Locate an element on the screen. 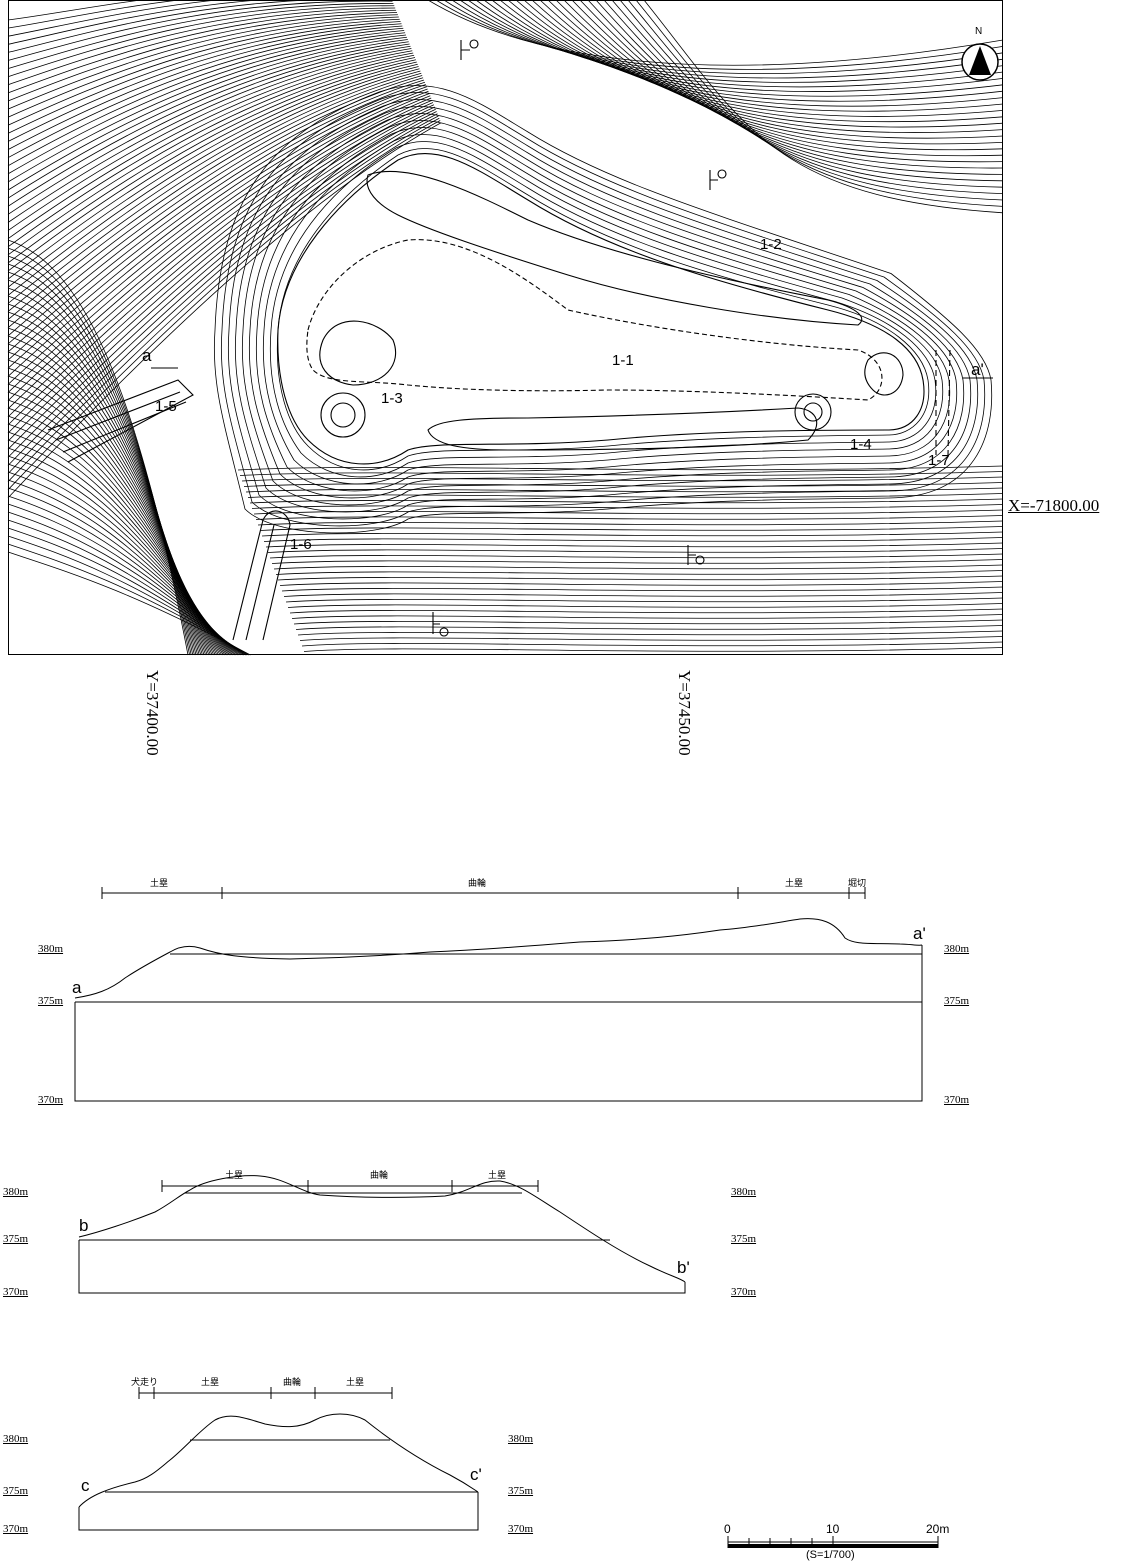 This screenshot has width=1123, height=1564. label-1-6: 1-6 is located at coordinates (301, 544).